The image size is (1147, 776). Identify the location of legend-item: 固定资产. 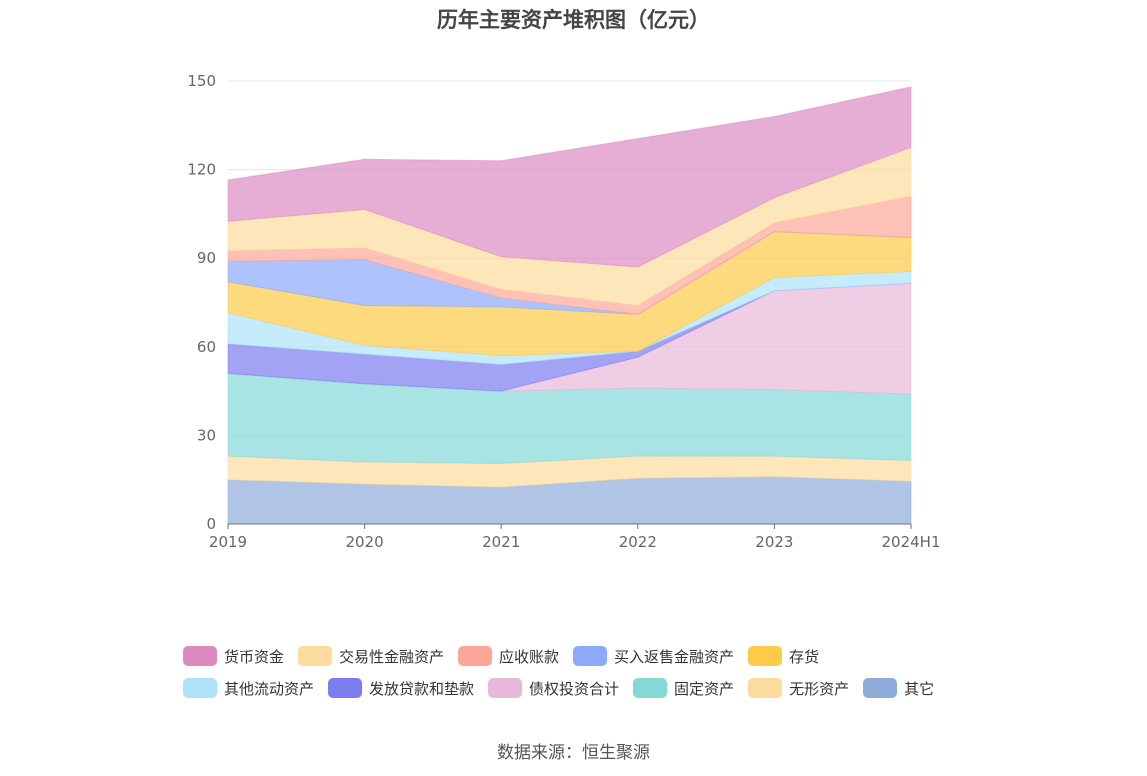
(683, 688).